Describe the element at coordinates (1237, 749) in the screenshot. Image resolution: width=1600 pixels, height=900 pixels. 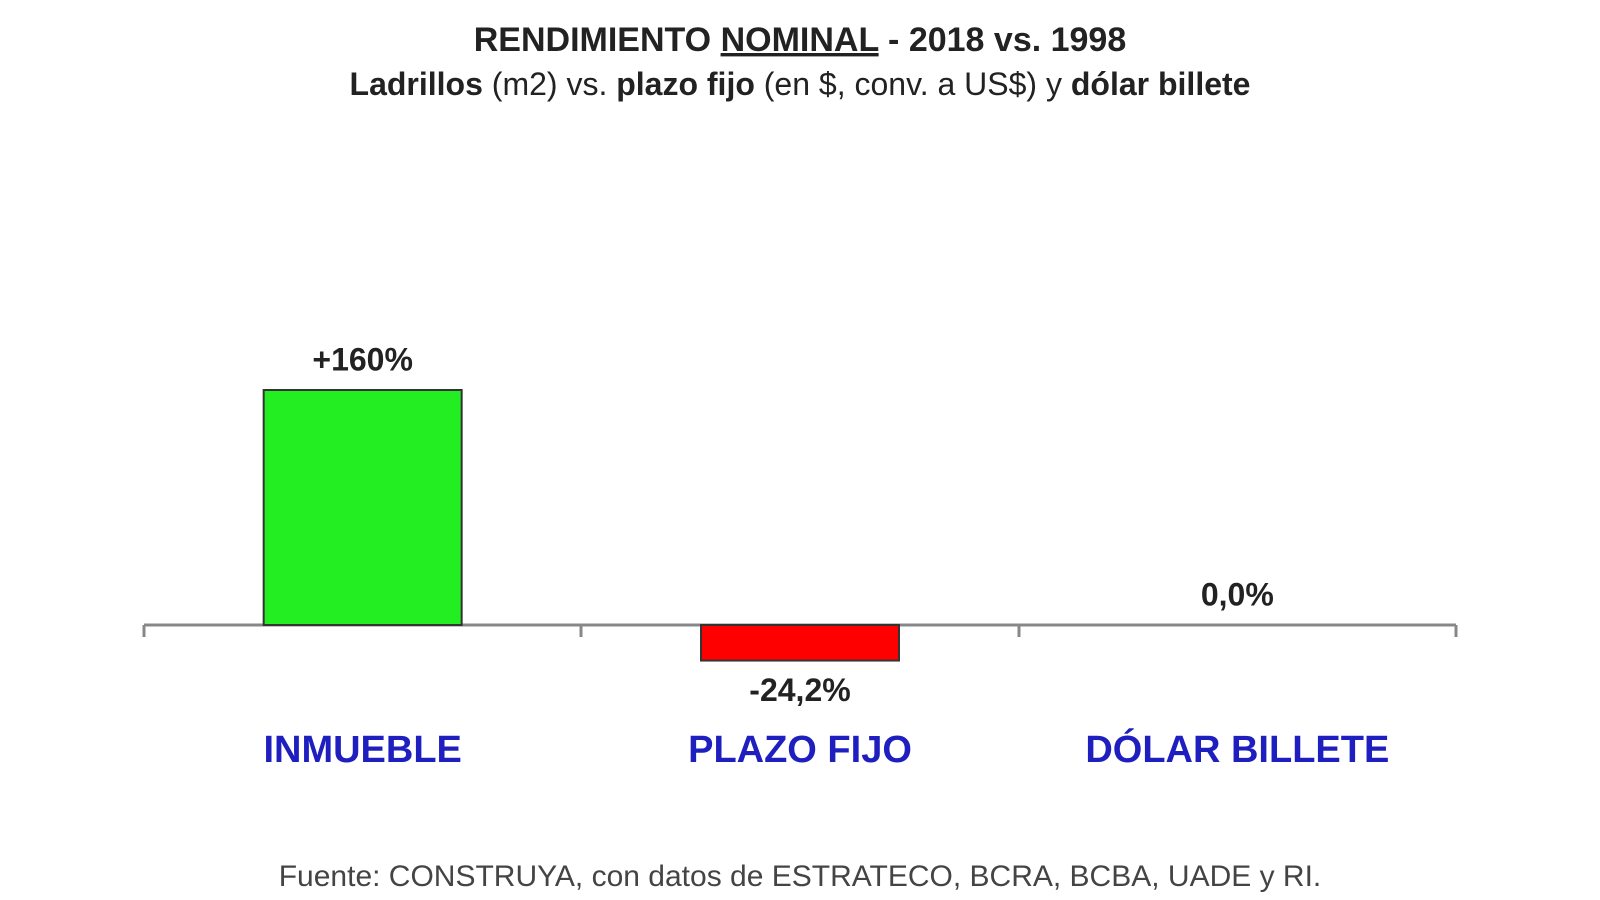
I see `category-label: DÓLAR BILLETE` at that location.